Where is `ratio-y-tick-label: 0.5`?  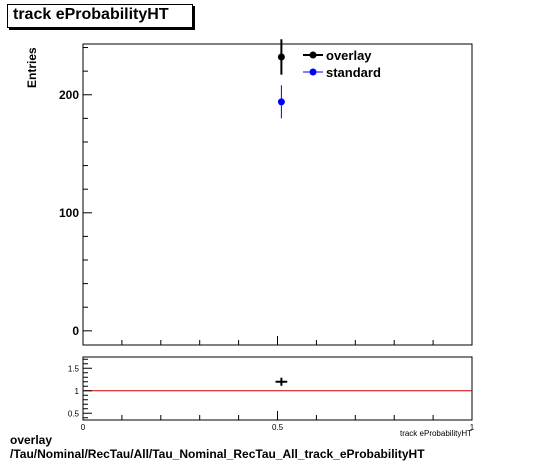
ratio-y-tick-label: 0.5 is located at coordinates (74, 413).